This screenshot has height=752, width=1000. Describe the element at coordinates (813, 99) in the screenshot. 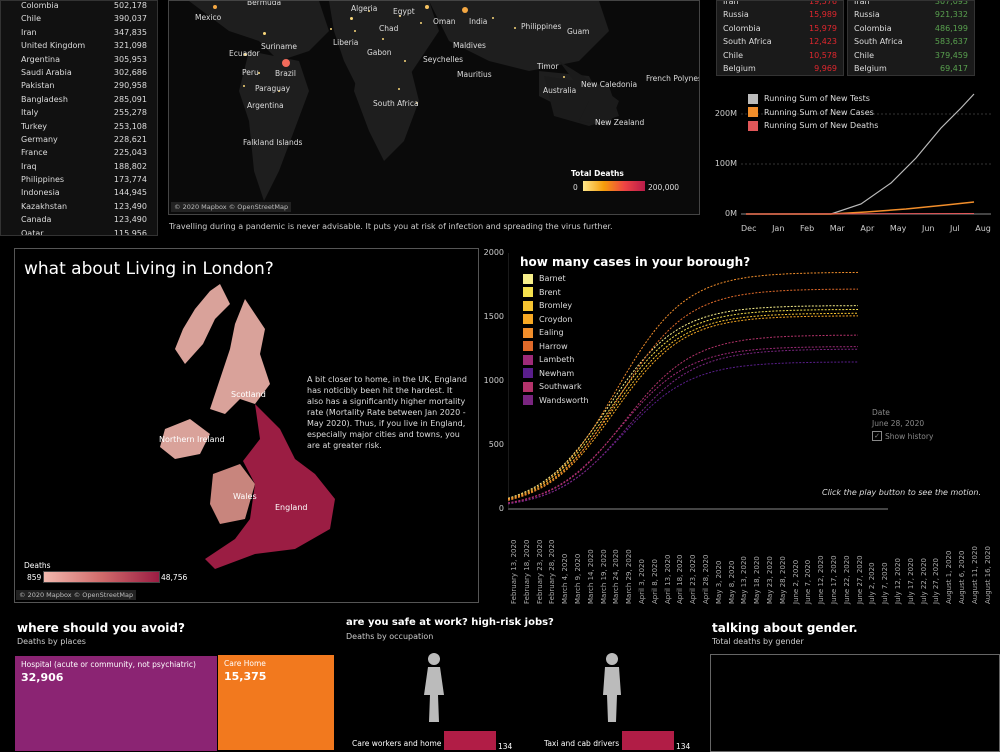

I see `running-sum-legend-item: Running Sum of New Tests` at that location.